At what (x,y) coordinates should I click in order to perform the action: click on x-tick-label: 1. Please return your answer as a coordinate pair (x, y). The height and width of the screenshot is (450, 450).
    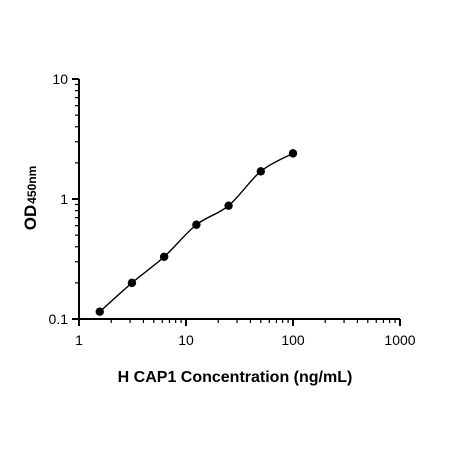
    Looking at the image, I should click on (79, 340).